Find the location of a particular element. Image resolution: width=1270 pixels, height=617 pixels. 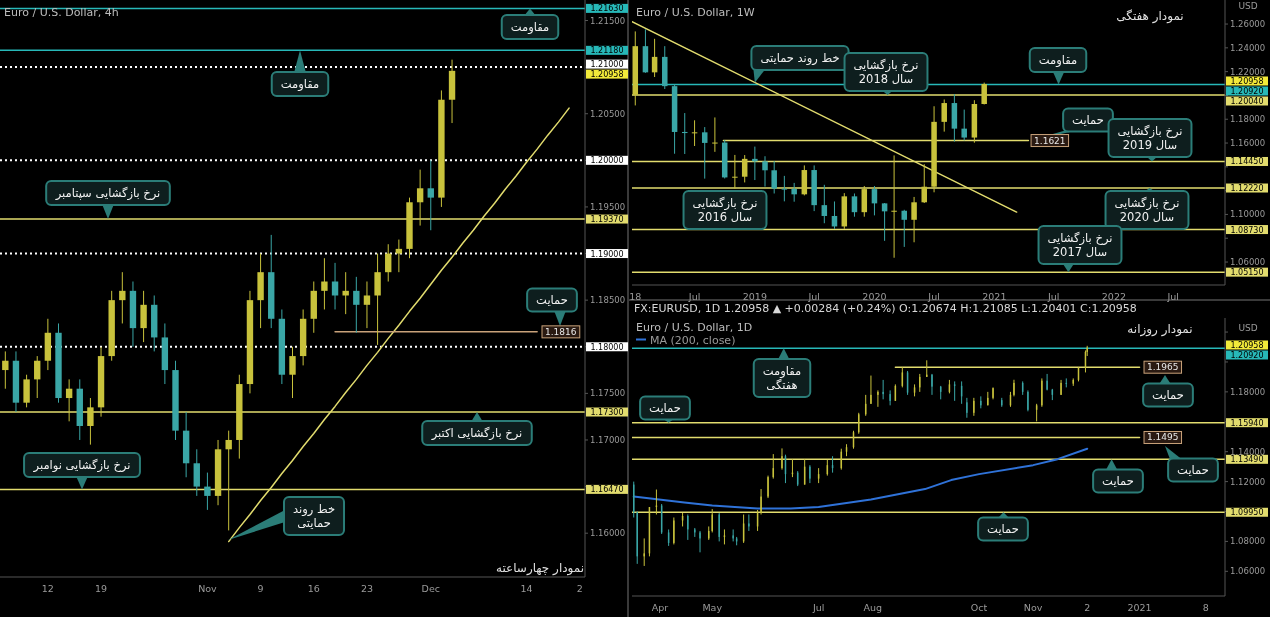

text: FX:EURUSD, 1D 1.20958 ▲ +0.00284 (+0.24%) O:1.20674 H:1.21085 L:1.20401 C:1.20958 is located at coordinates (885, 308).